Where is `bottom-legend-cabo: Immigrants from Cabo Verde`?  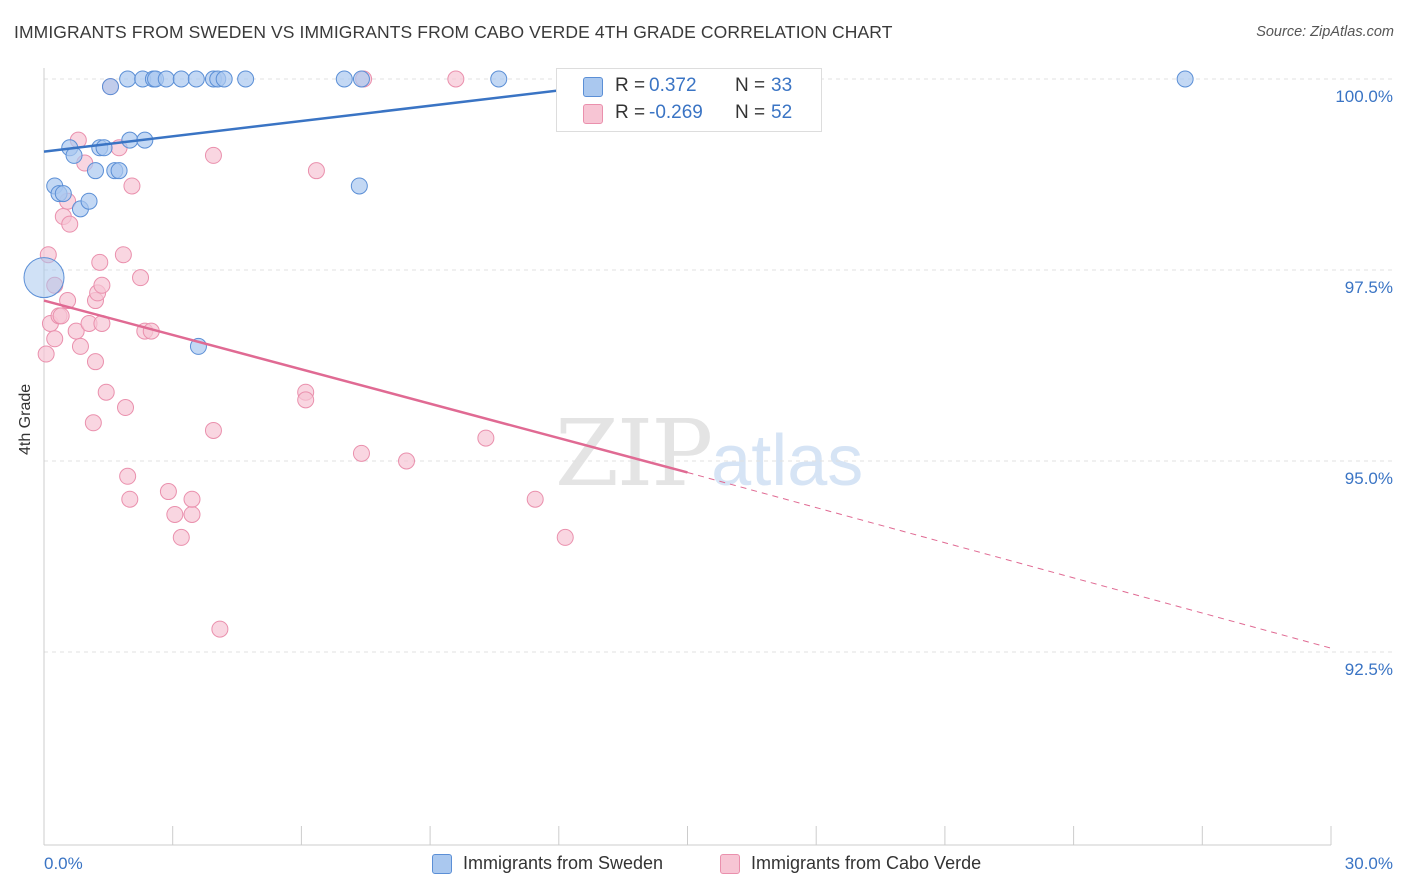
bottom-legend-cabo: Immigrants from Cabo Verde is located at coordinates (870, 864).